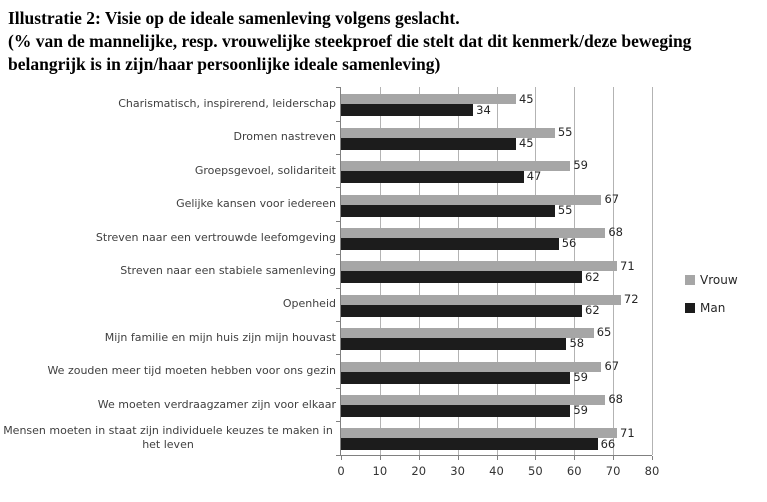 Image resolution: width=767 pixels, height=502 pixels. What do you see at coordinates (168, 304) in the screenshot?
I see `category-label-row: Openheid` at bounding box center [168, 304].